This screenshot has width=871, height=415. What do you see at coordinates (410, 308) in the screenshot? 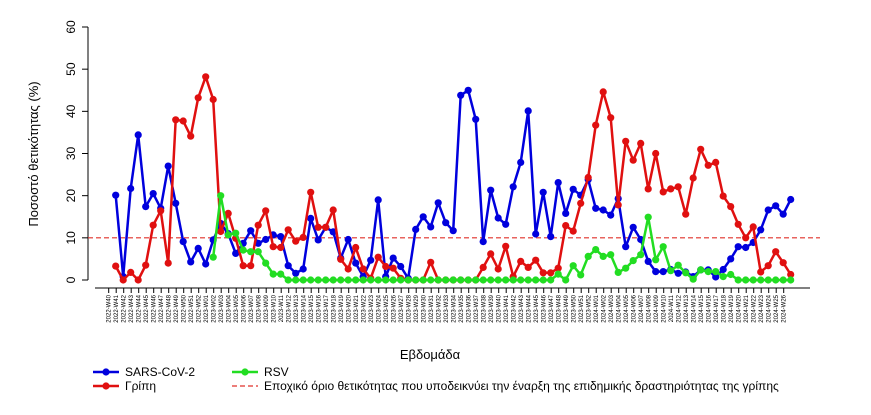
I see `x-tick-label: 2023-W28` at bounding box center [410, 308].